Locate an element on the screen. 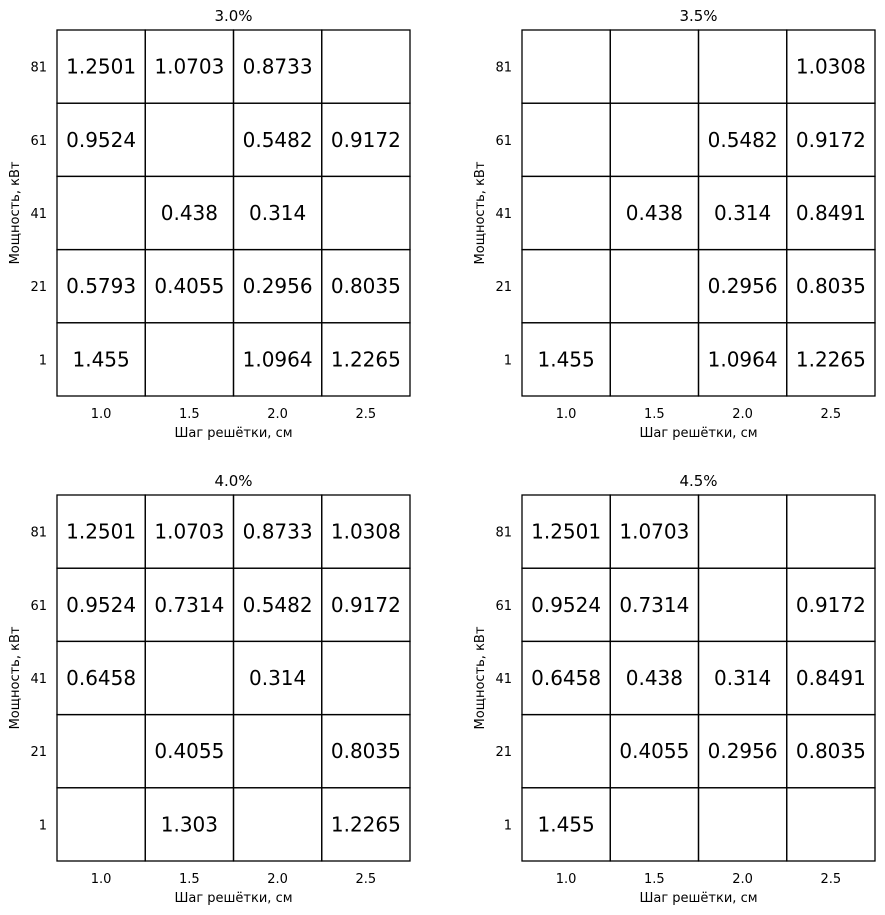  cell-value: 1.0308 is located at coordinates (831, 67).